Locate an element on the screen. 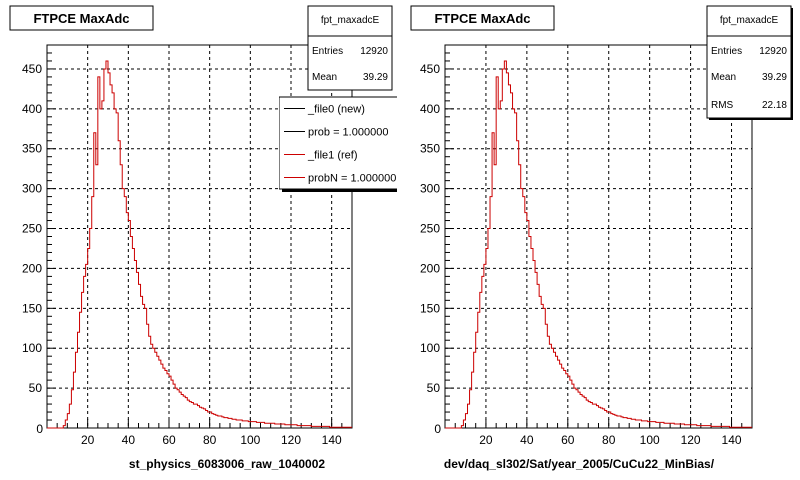 This screenshot has height=480, width=800. stats-value-rms: 22.18 is located at coordinates (774, 105).